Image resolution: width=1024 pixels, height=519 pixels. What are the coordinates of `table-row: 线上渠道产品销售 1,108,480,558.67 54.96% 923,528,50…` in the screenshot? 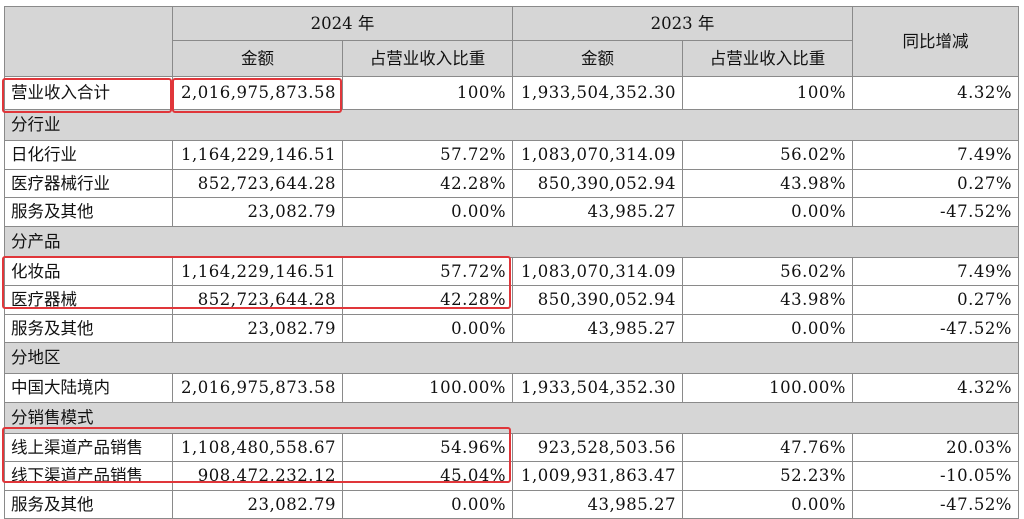 It's located at (511, 447).